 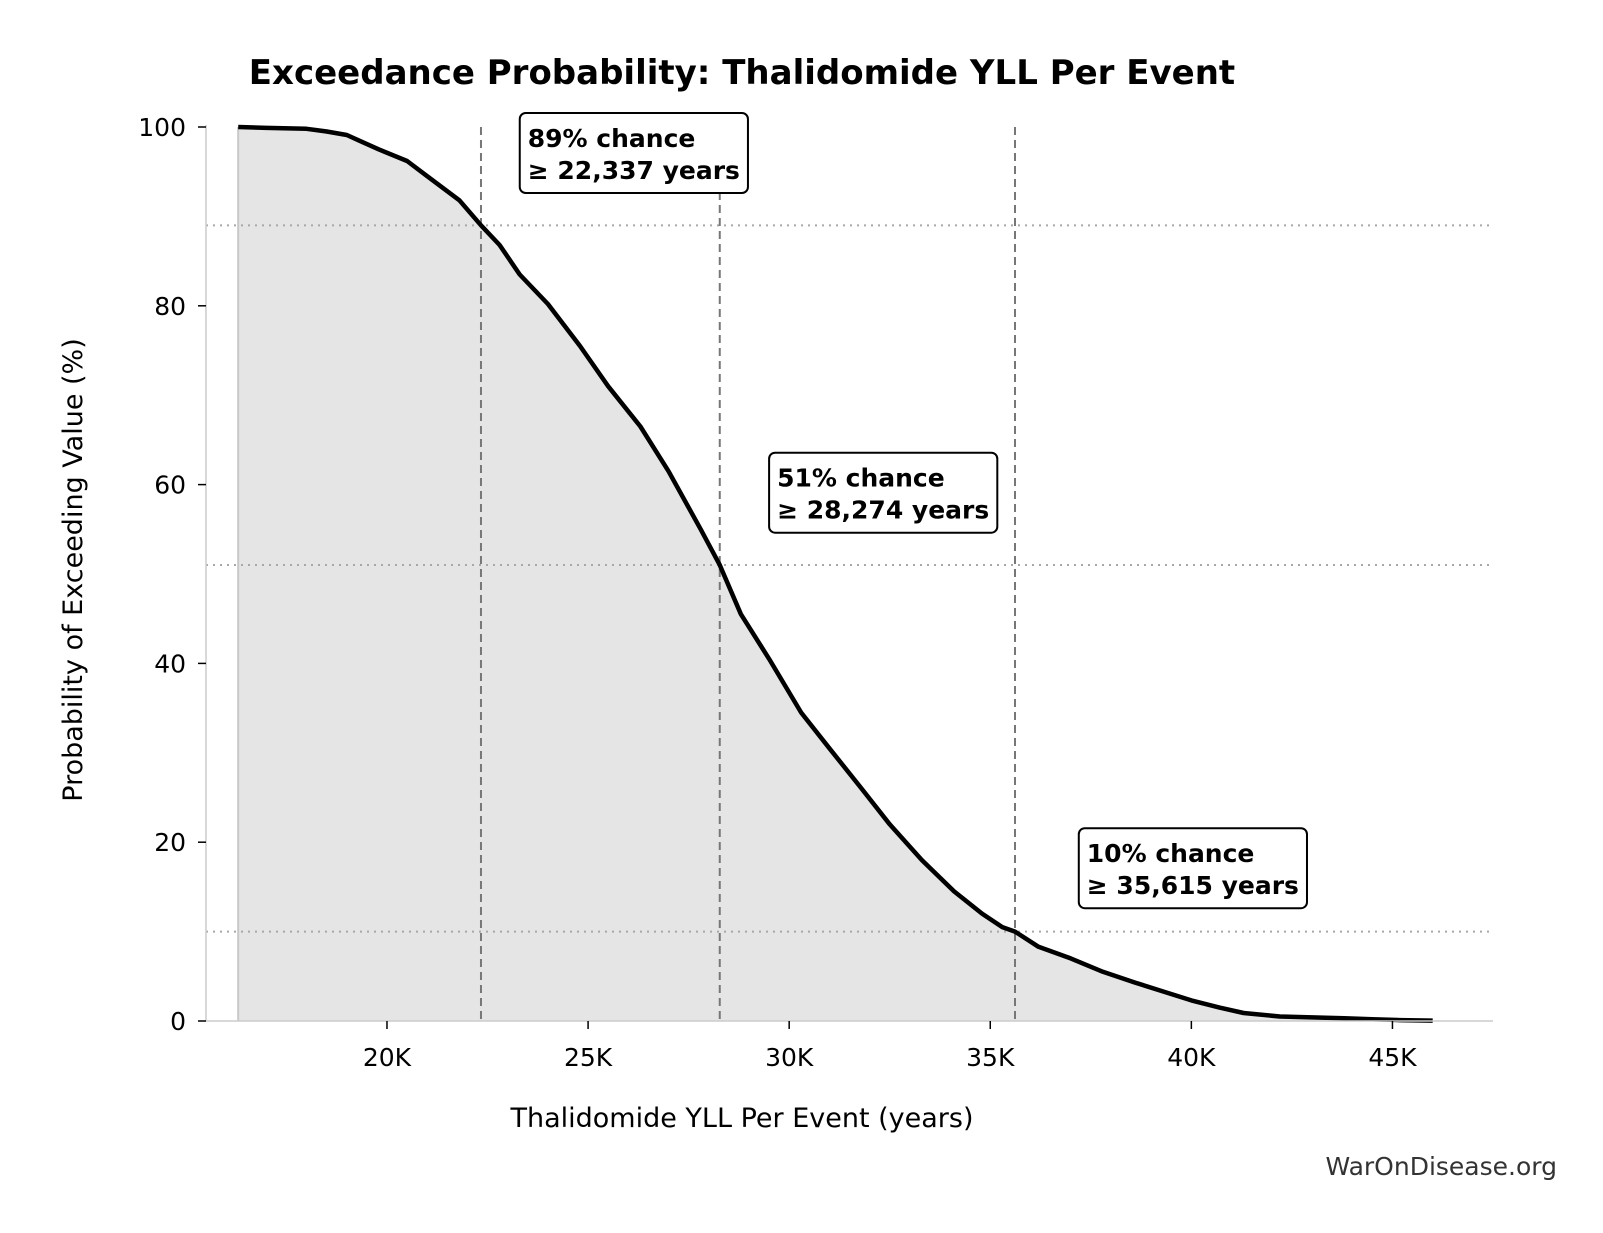 What do you see at coordinates (612, 138) in the screenshot?
I see `annotation-chance-text: 89% chance` at bounding box center [612, 138].